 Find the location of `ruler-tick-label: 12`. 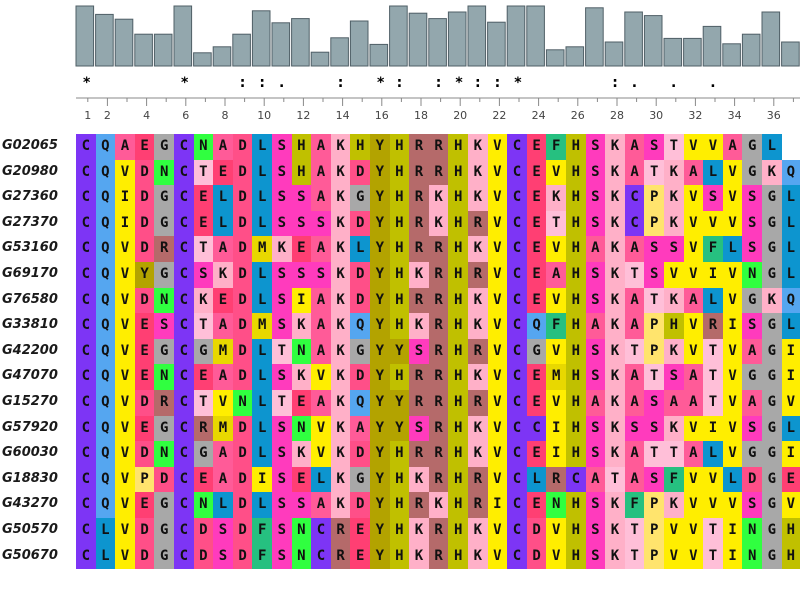

ruler-tick-label: 12 is located at coordinates (303, 115).